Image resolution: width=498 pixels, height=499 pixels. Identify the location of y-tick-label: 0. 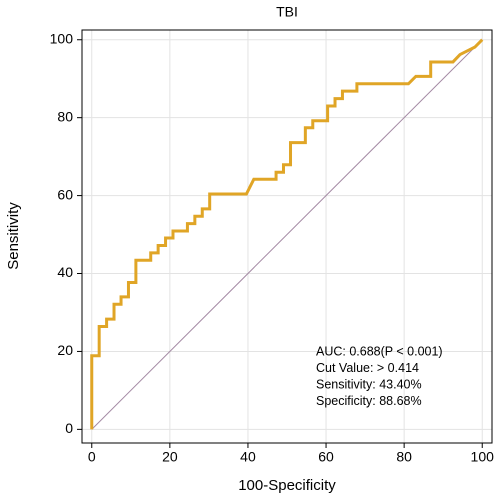
(69, 428).